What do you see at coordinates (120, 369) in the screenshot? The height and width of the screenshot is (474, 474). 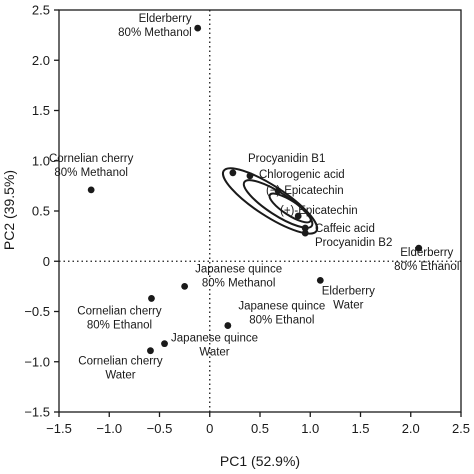 I see `sample-label: Cornelian cherry Water` at bounding box center [120, 369].